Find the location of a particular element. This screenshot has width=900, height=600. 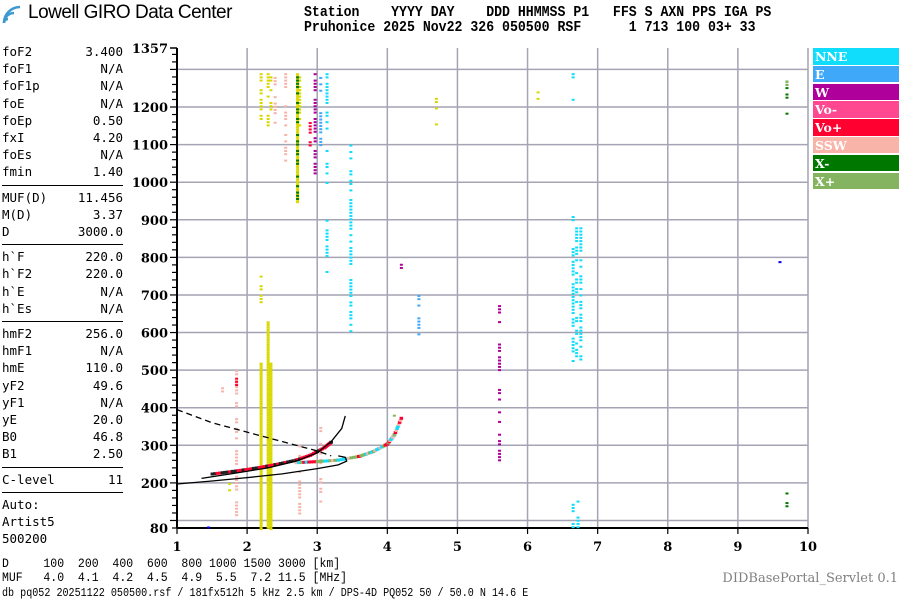

param-row: foF2 3.400 is located at coordinates (62, 51).